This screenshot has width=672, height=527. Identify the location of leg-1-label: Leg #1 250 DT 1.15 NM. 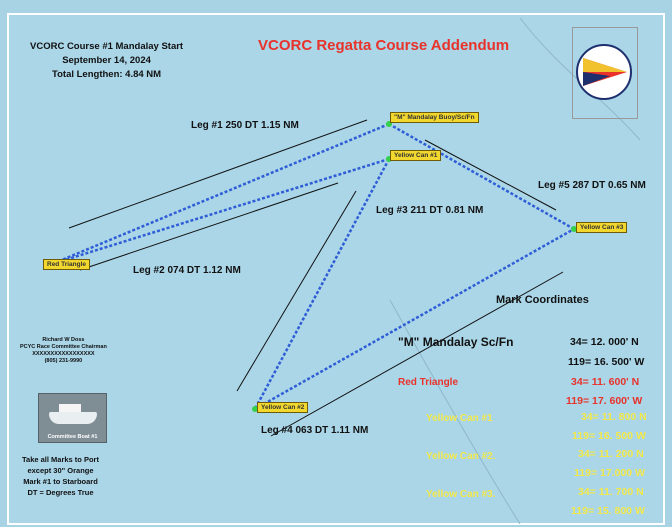
(245, 125).